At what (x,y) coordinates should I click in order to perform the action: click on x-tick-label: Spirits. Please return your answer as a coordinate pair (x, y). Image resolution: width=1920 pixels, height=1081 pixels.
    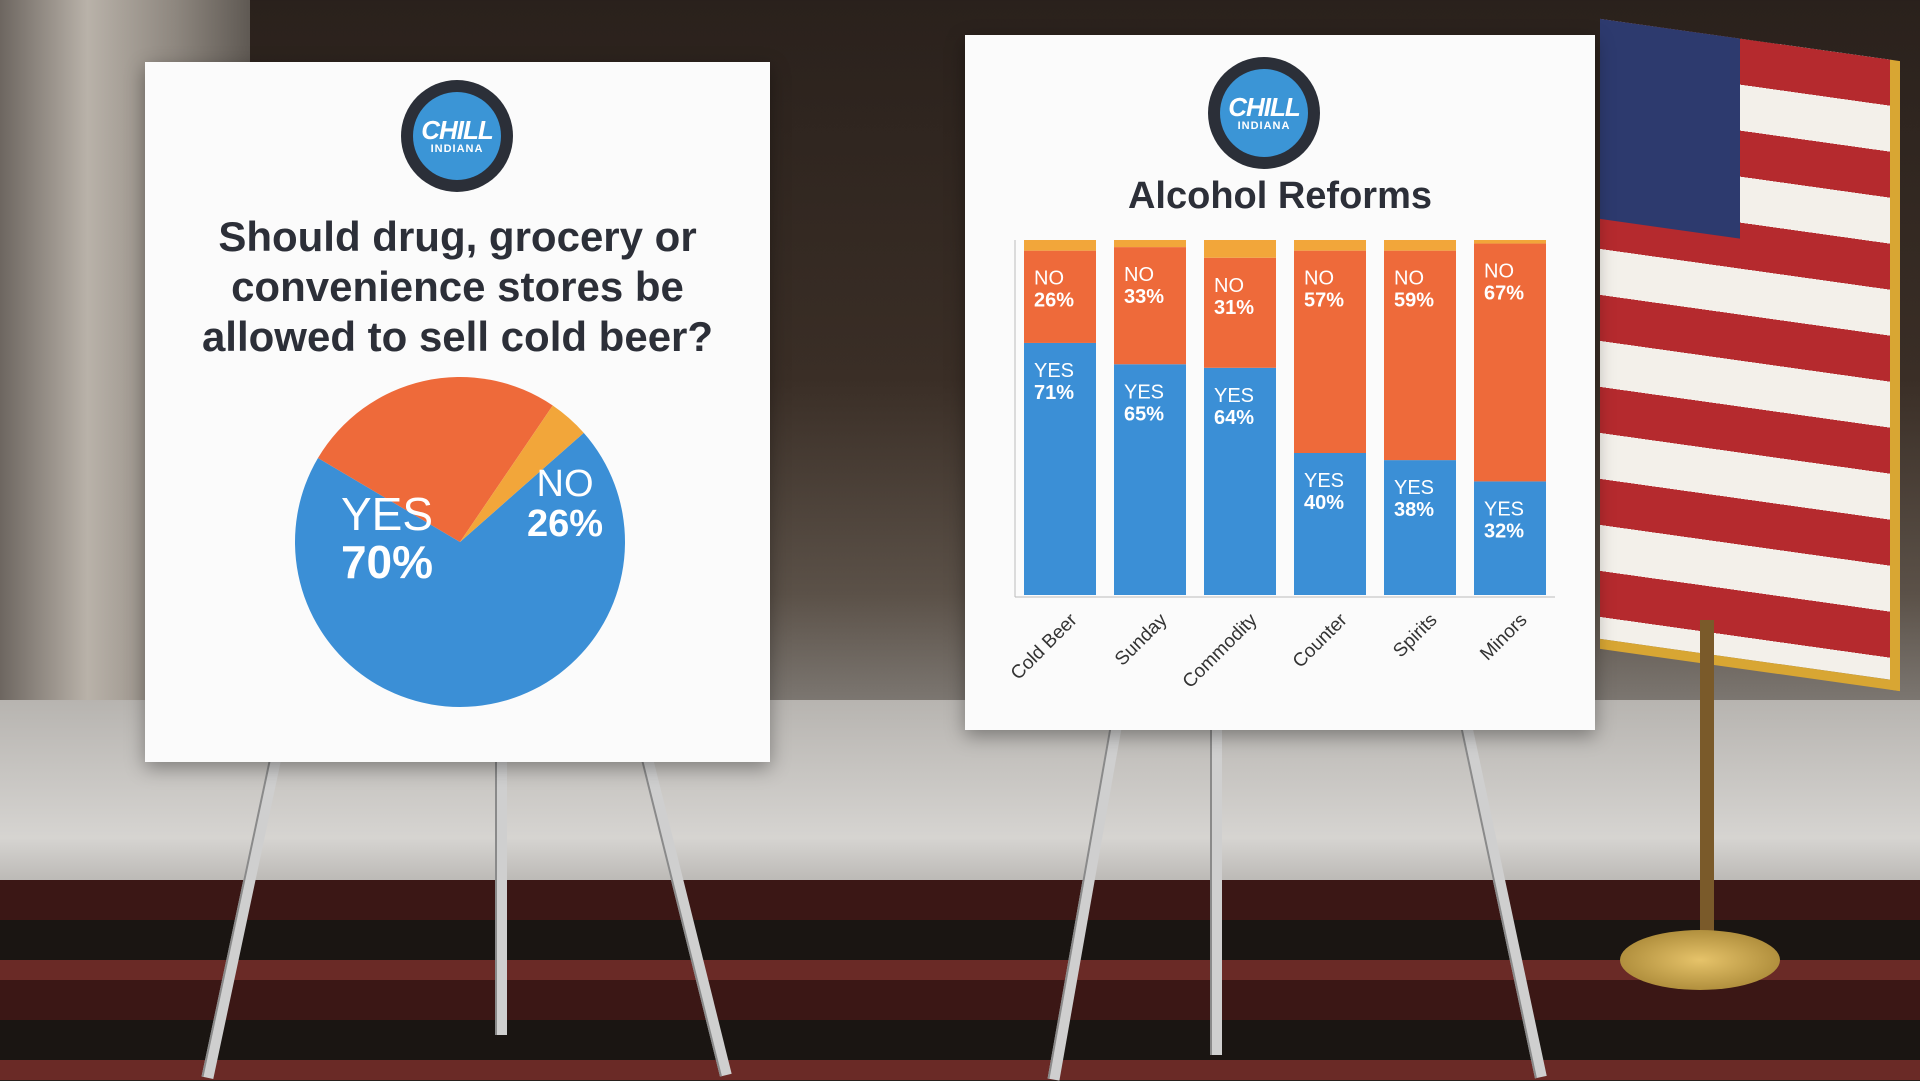
    Looking at the image, I should click on (1415, 636).